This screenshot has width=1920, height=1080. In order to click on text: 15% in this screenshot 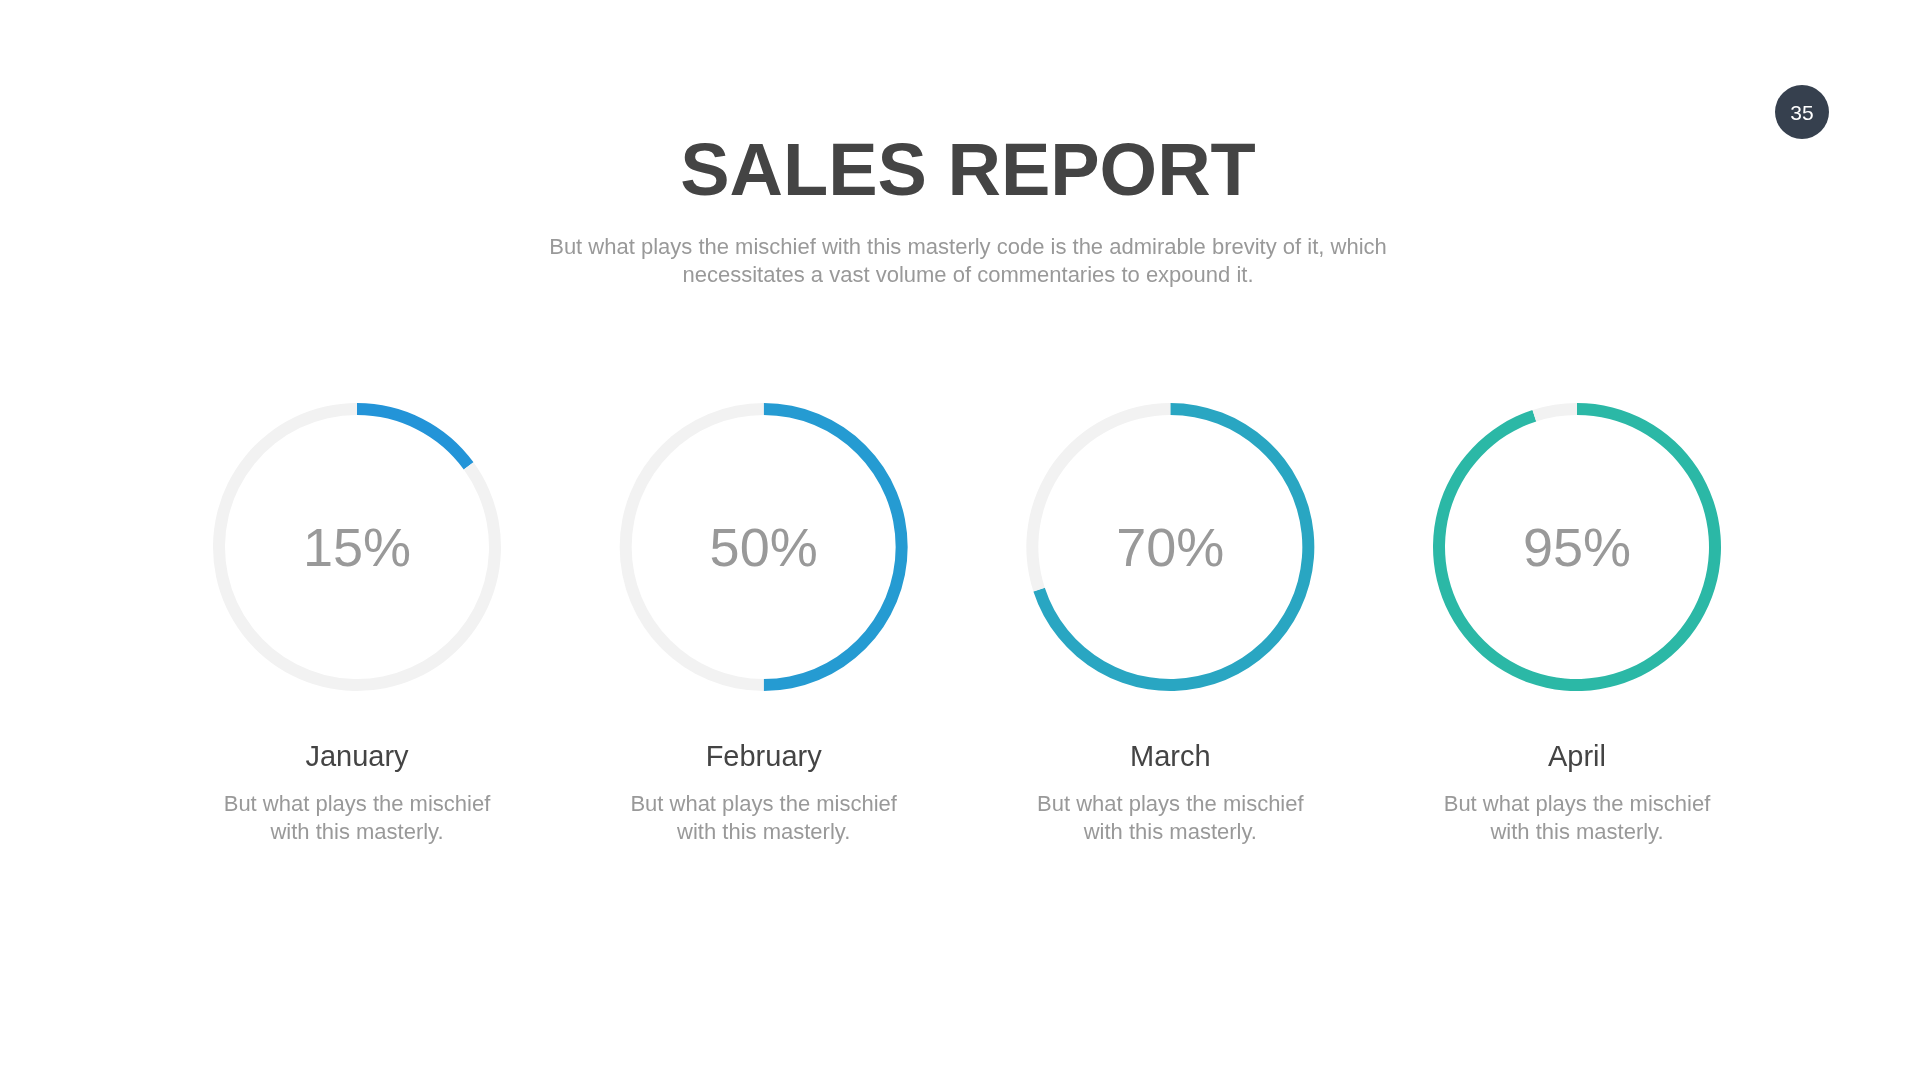, I will do `click(357, 547)`.